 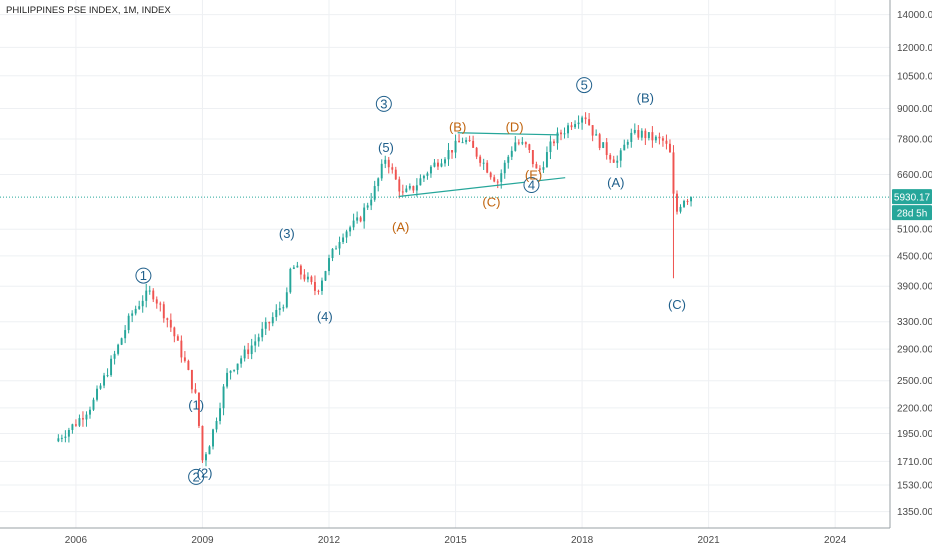 I want to click on wave-label-circled: 4, so click(x=531, y=185).